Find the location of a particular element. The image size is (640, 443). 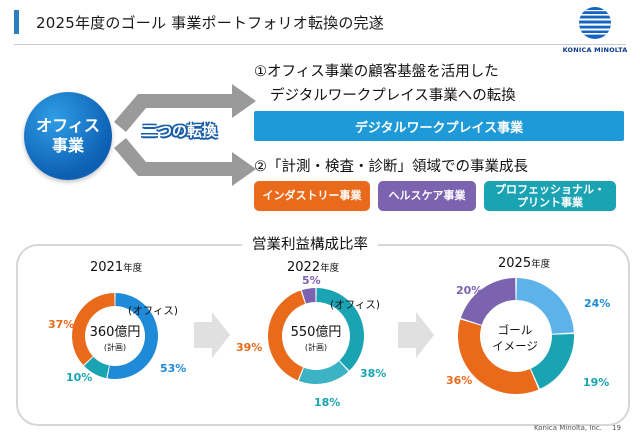

year-2025-value: 2025 is located at coordinates (515, 263).